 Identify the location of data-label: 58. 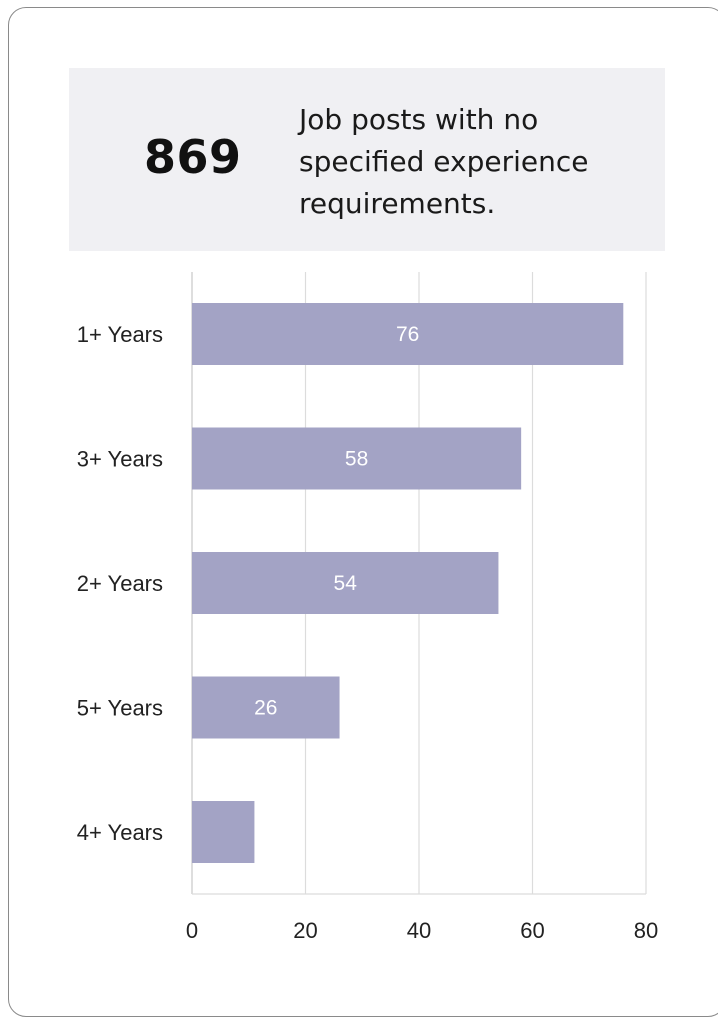
(356, 459).